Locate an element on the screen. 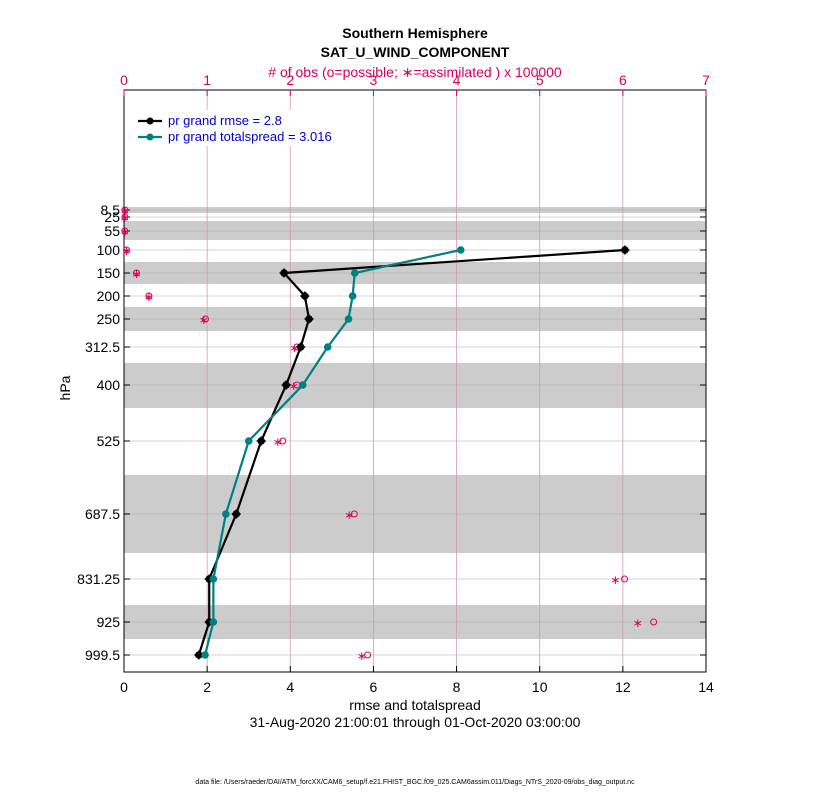  y-tick-label: 925 is located at coordinates (109, 622).